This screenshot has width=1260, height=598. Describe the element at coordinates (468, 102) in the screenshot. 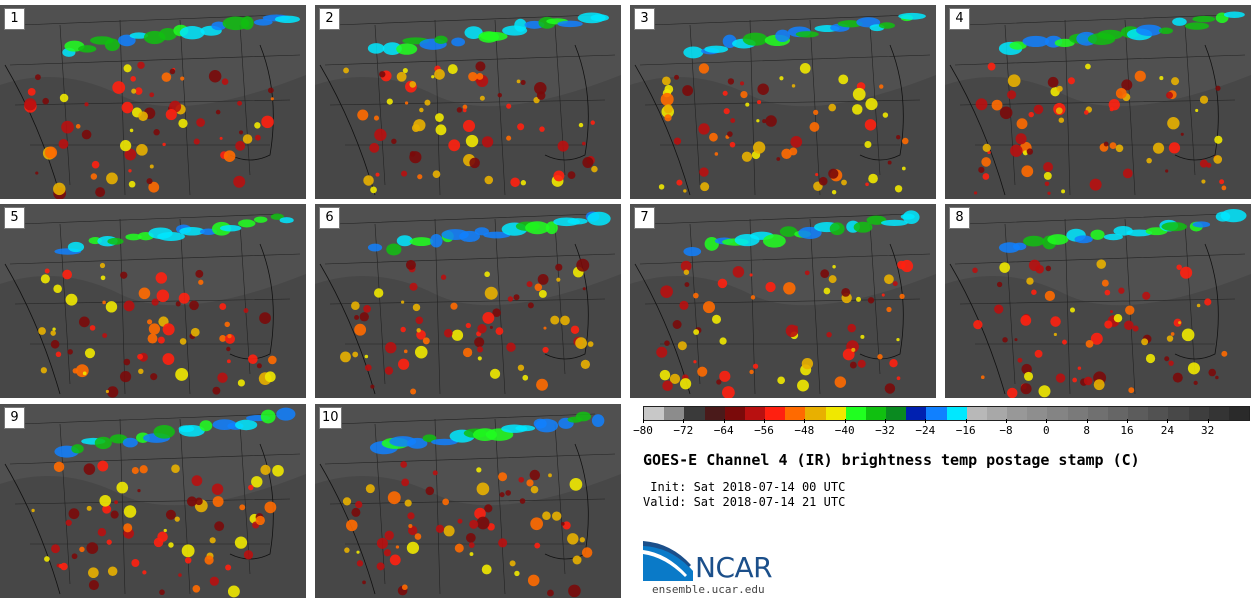

I see `map-panel: 2` at that location.